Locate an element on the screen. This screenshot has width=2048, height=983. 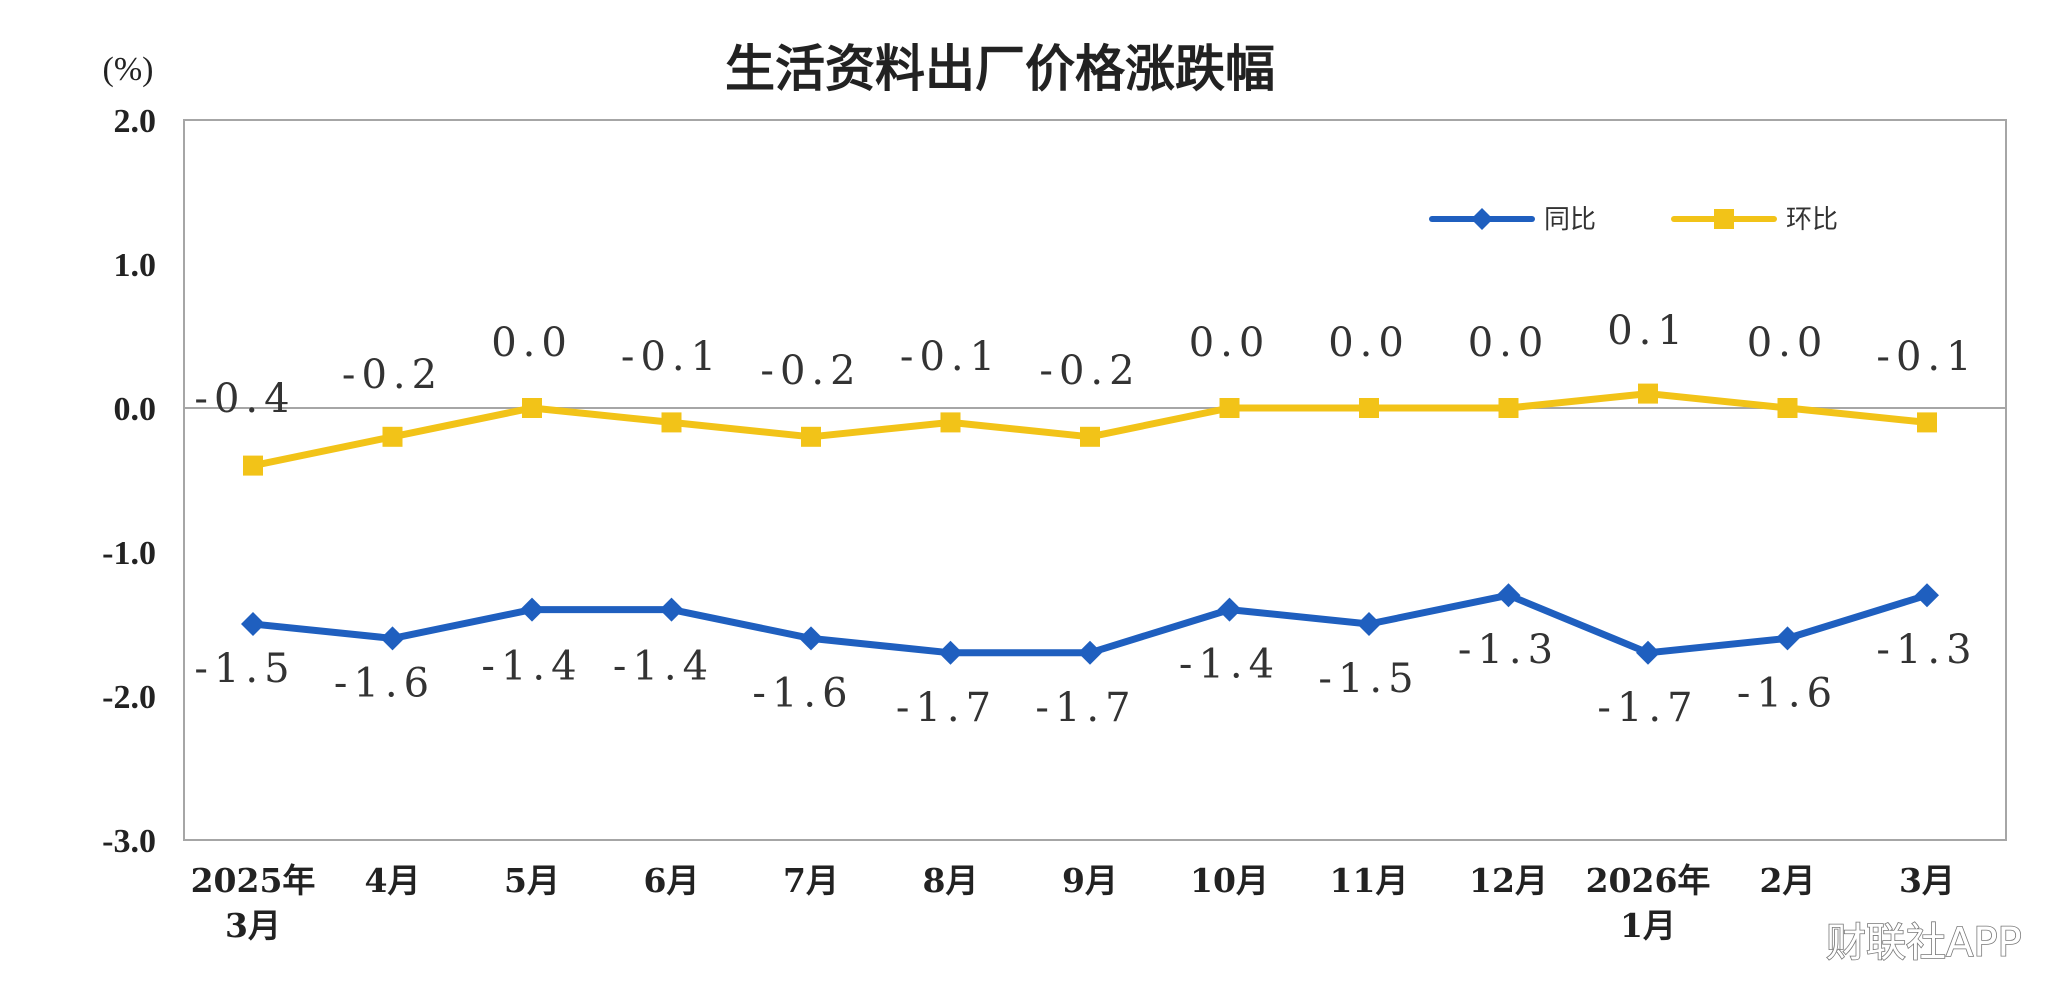
y-tick-label: 0.0 is located at coordinates (135, 409).